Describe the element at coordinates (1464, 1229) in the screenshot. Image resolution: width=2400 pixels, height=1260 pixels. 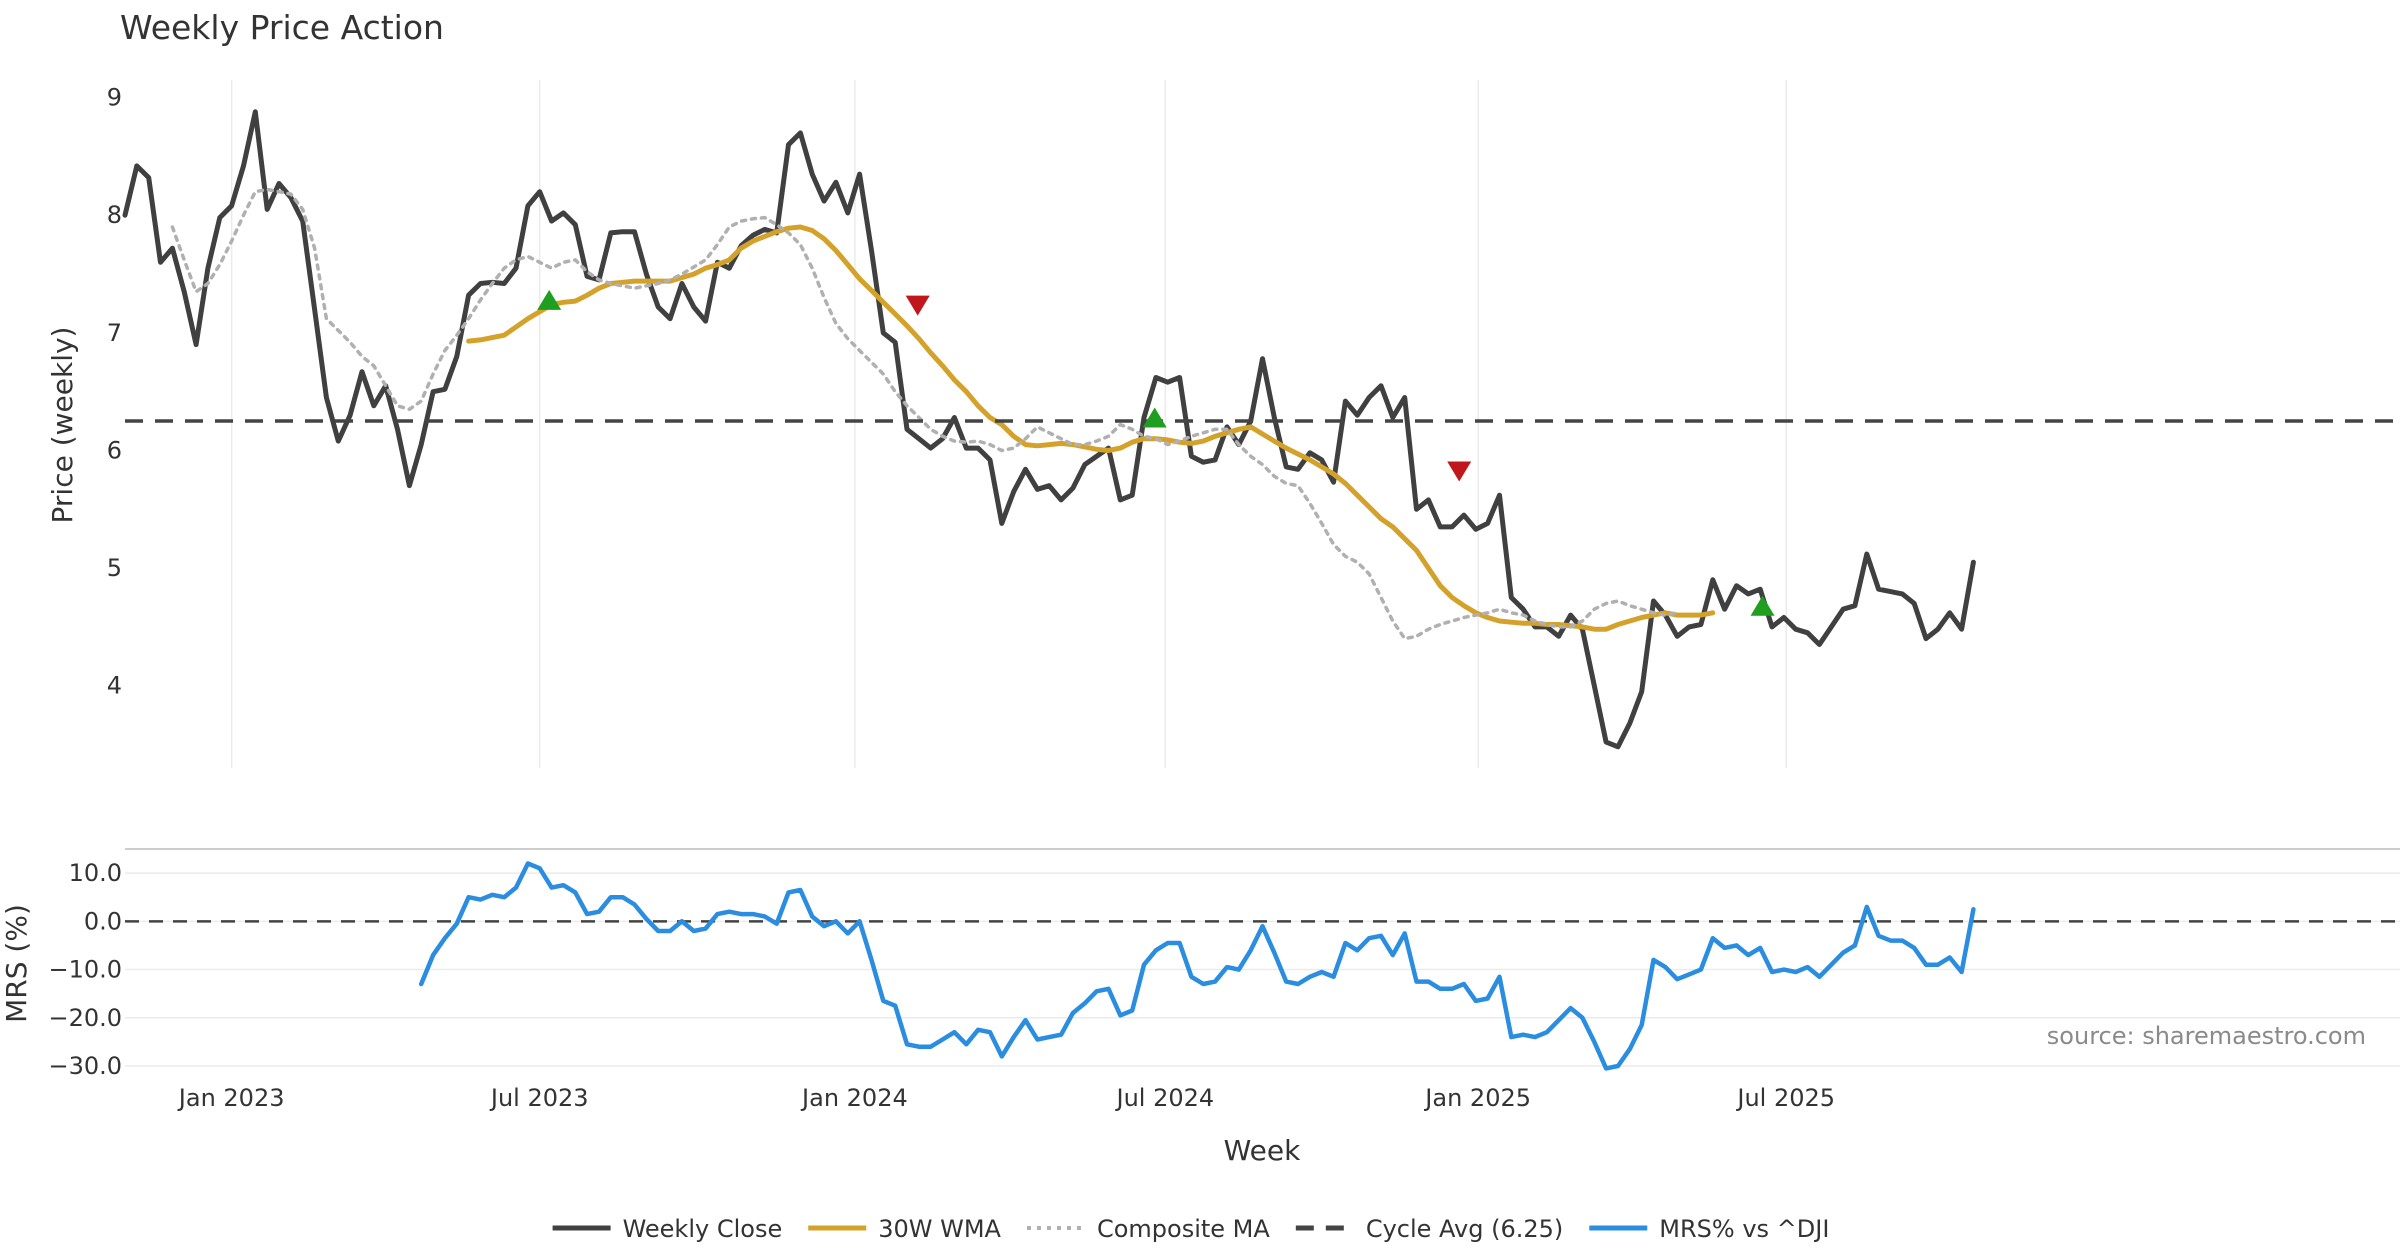
I see `legend-label-cycle-avg-6-25: Cycle Avg (6.25)` at that location.